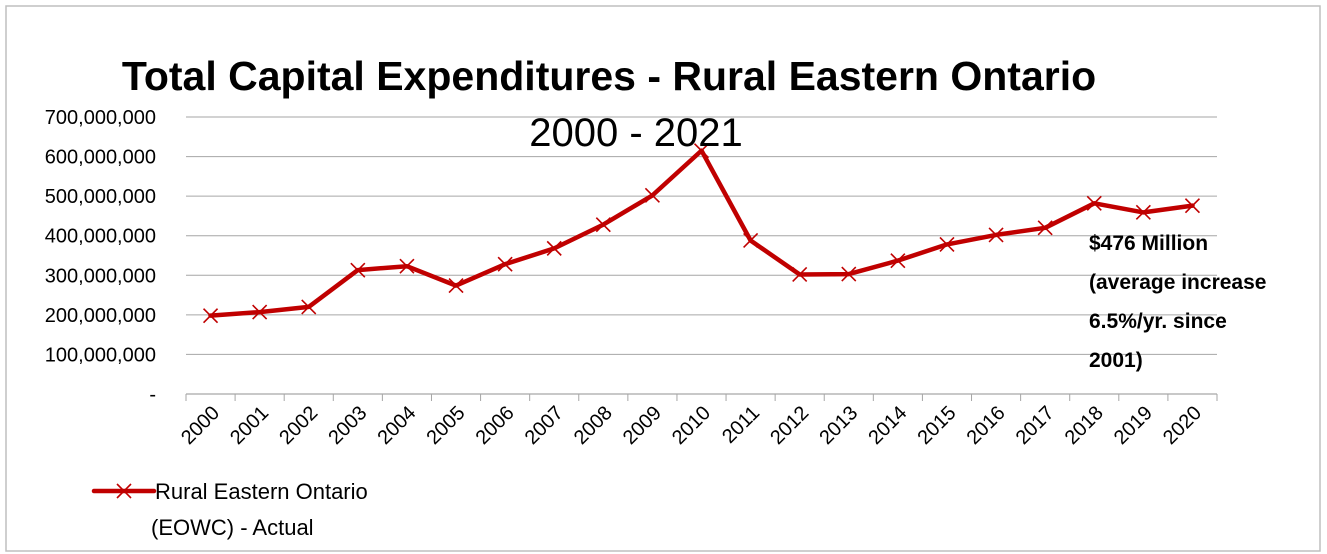 Image resolution: width=1327 pixels, height=554 pixels. What do you see at coordinates (229, 509) in the screenshot?
I see `legend-layer: Rural Eastern Ontario (EOWC) - Actual` at bounding box center [229, 509].